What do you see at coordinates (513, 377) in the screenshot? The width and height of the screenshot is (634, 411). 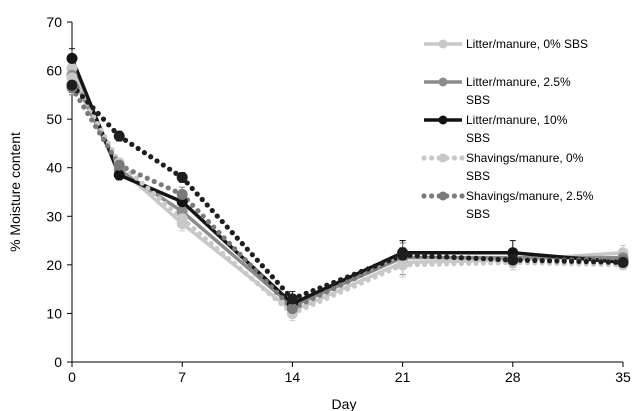 I see `x-tick-label: 28` at bounding box center [513, 377].